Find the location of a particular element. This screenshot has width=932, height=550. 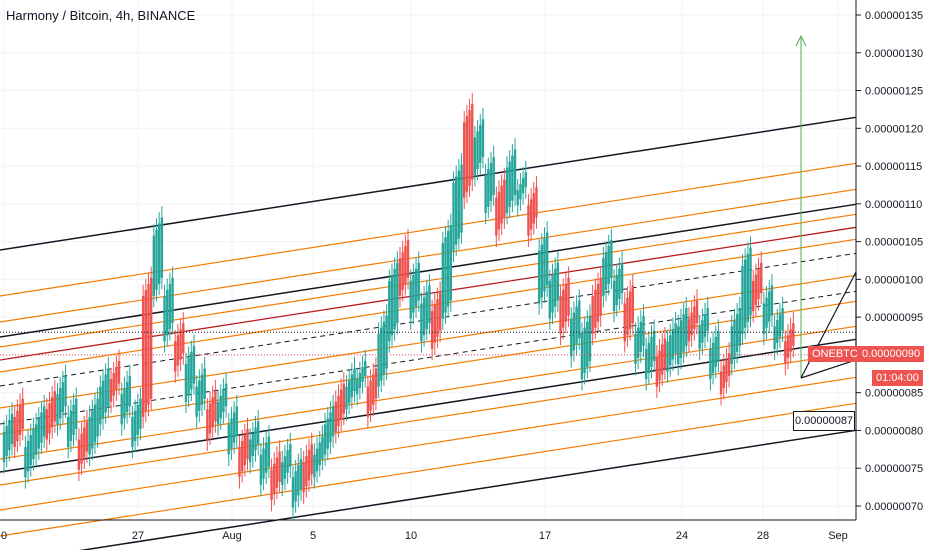

time-tick-label: Aug is located at coordinates (232, 536).